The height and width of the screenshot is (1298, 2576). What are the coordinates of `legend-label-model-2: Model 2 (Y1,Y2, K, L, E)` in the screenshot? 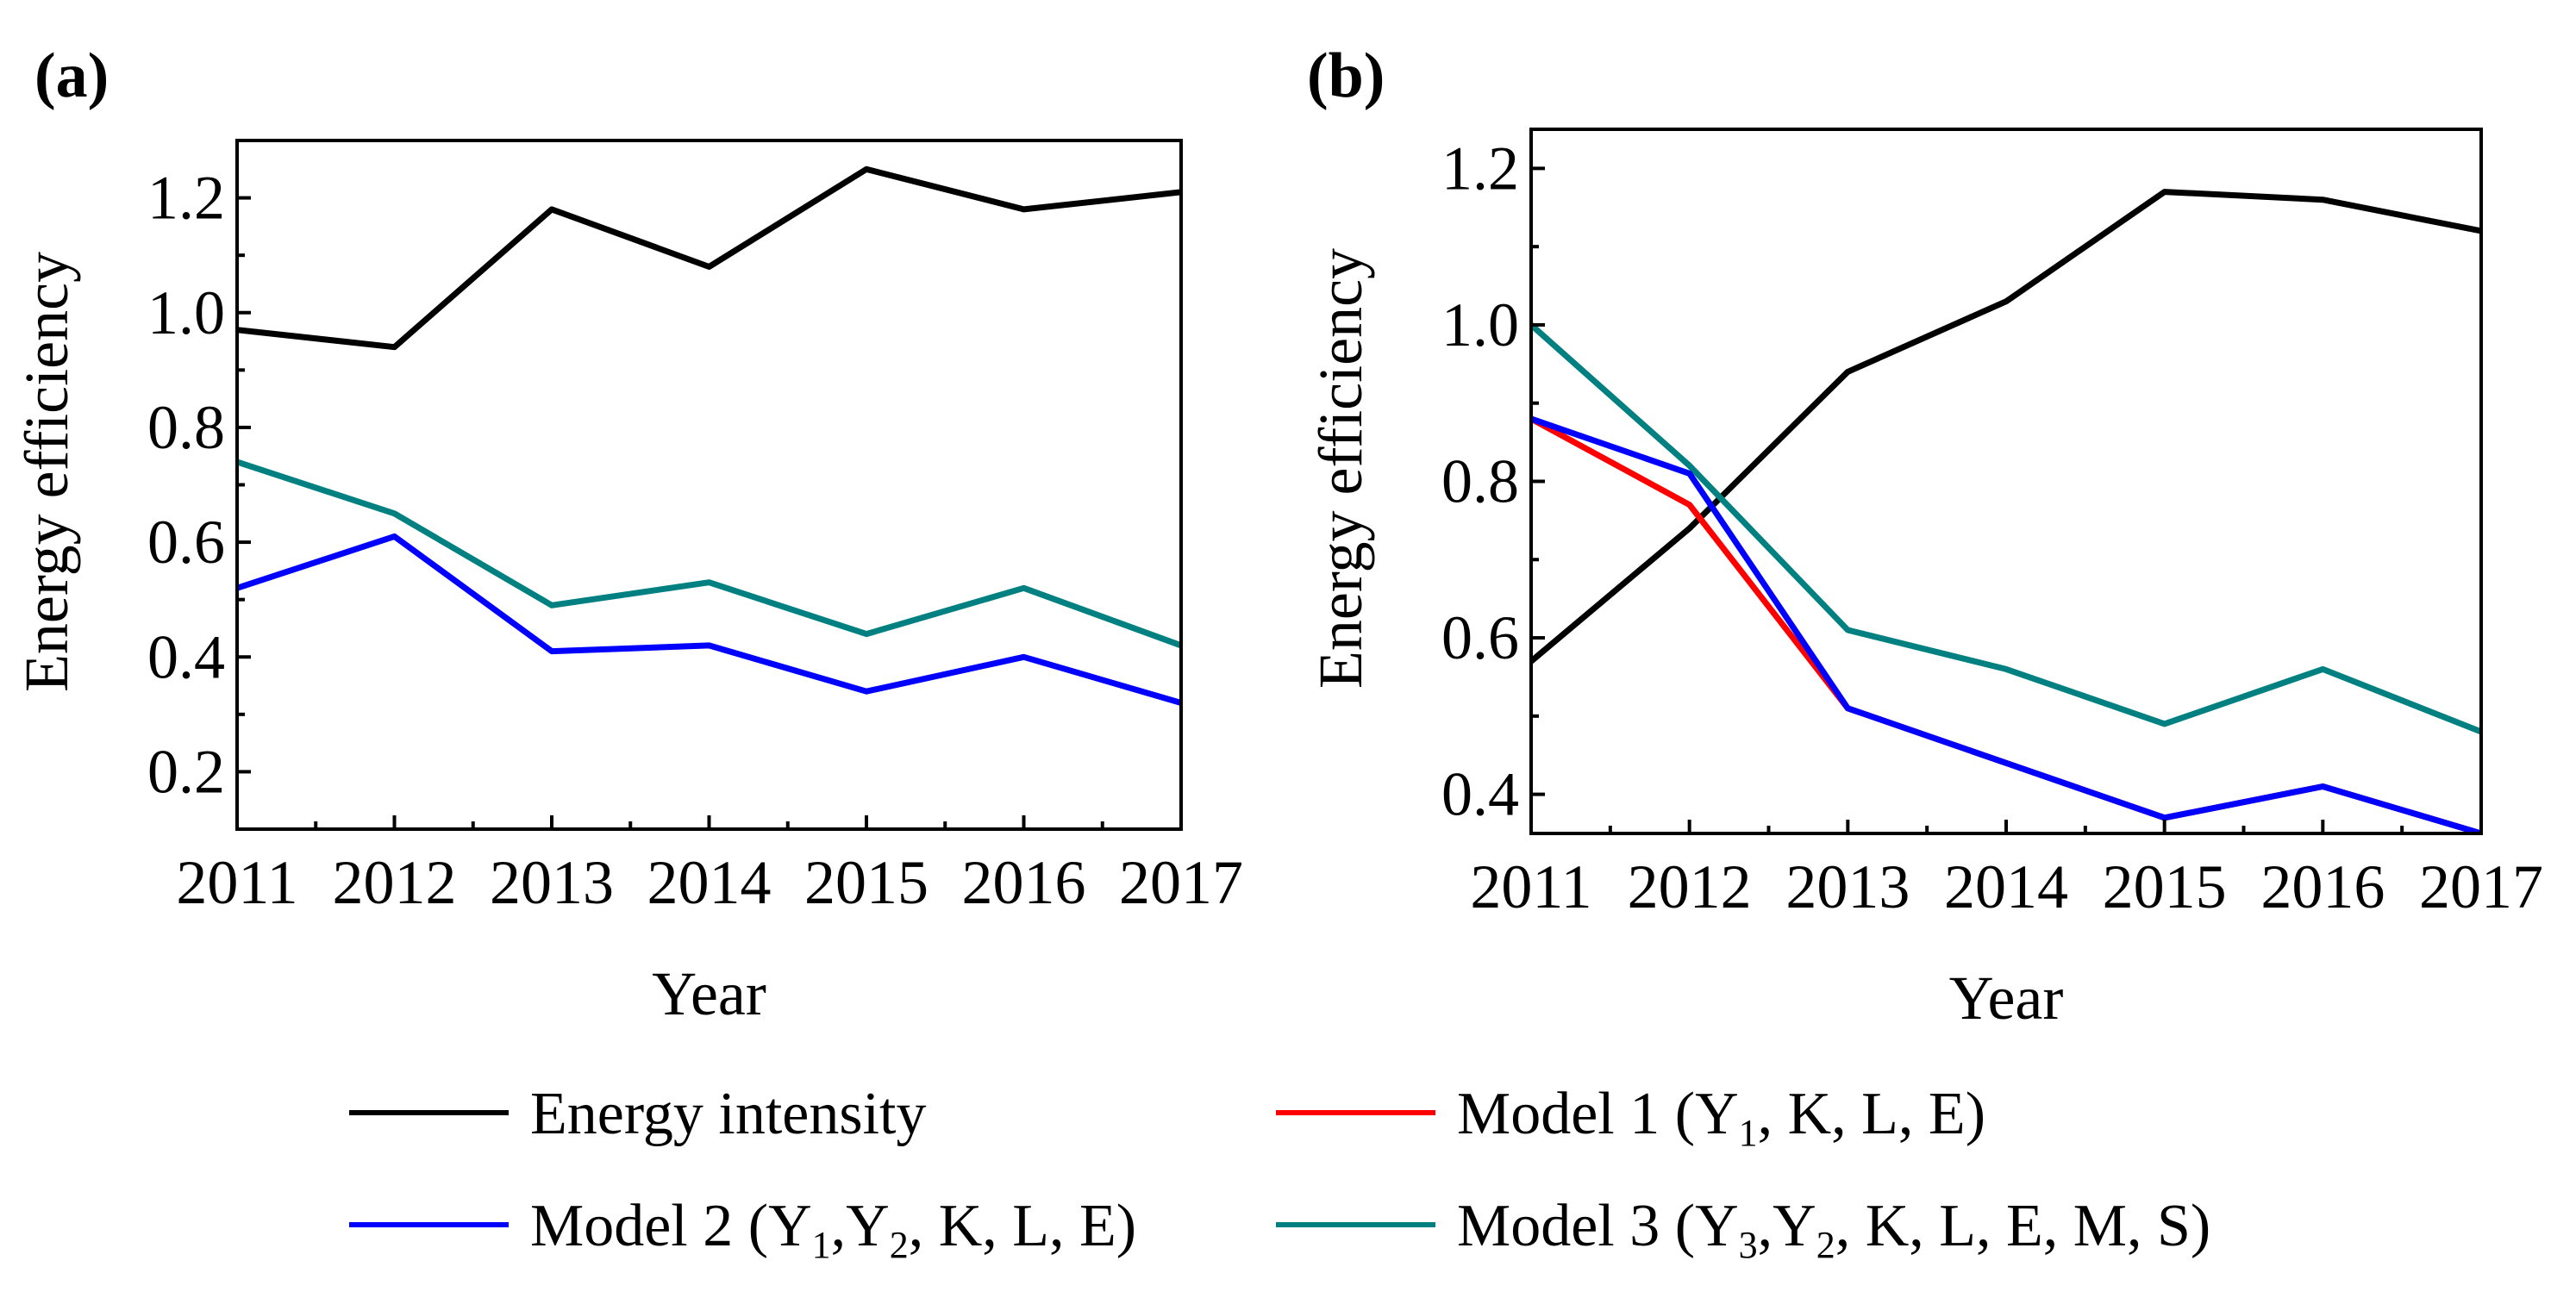 It's located at (833, 1229).